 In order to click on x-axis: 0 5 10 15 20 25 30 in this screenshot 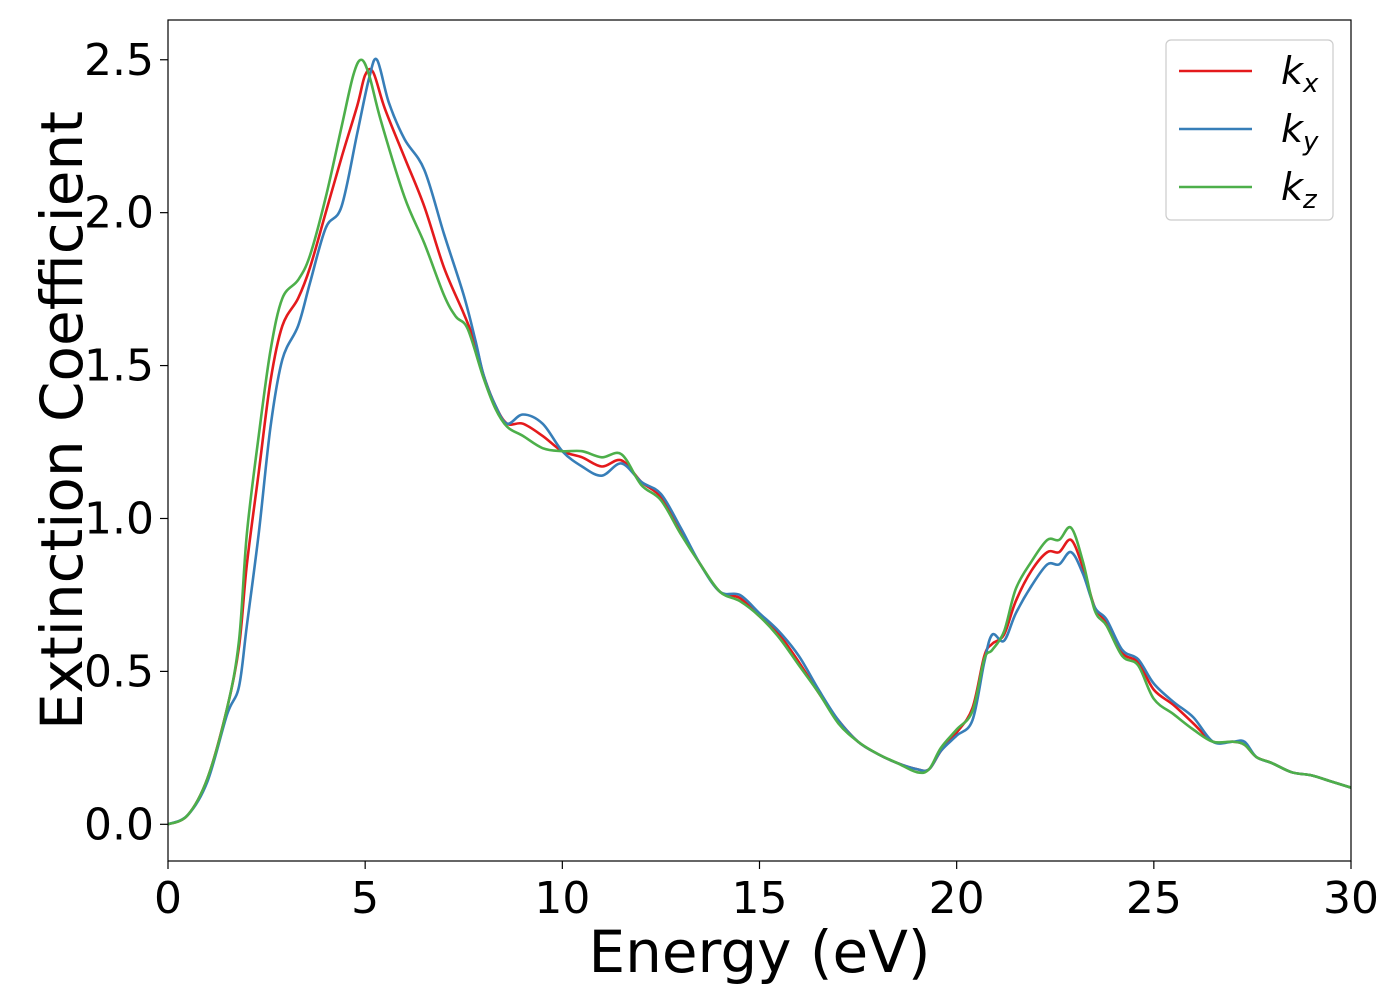, I will do `click(766, 892)`.